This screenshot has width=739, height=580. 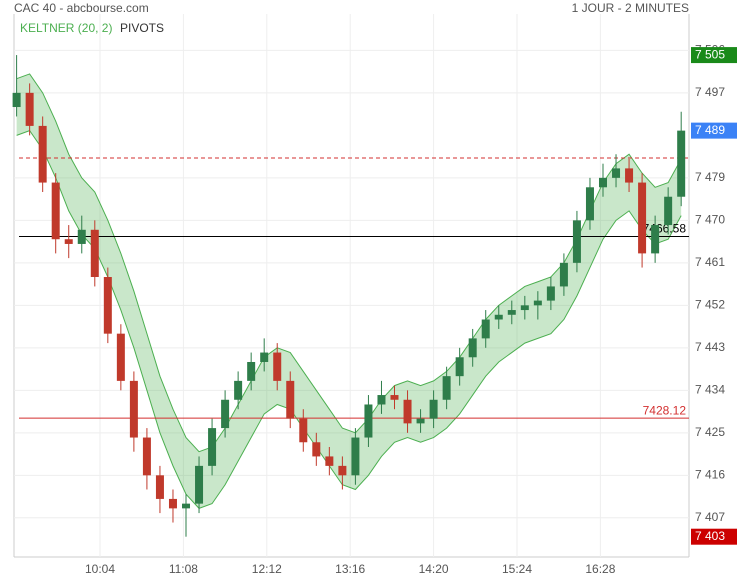 What do you see at coordinates (710, 389) in the screenshot?
I see `y-tick-label: 7 434` at bounding box center [710, 389].